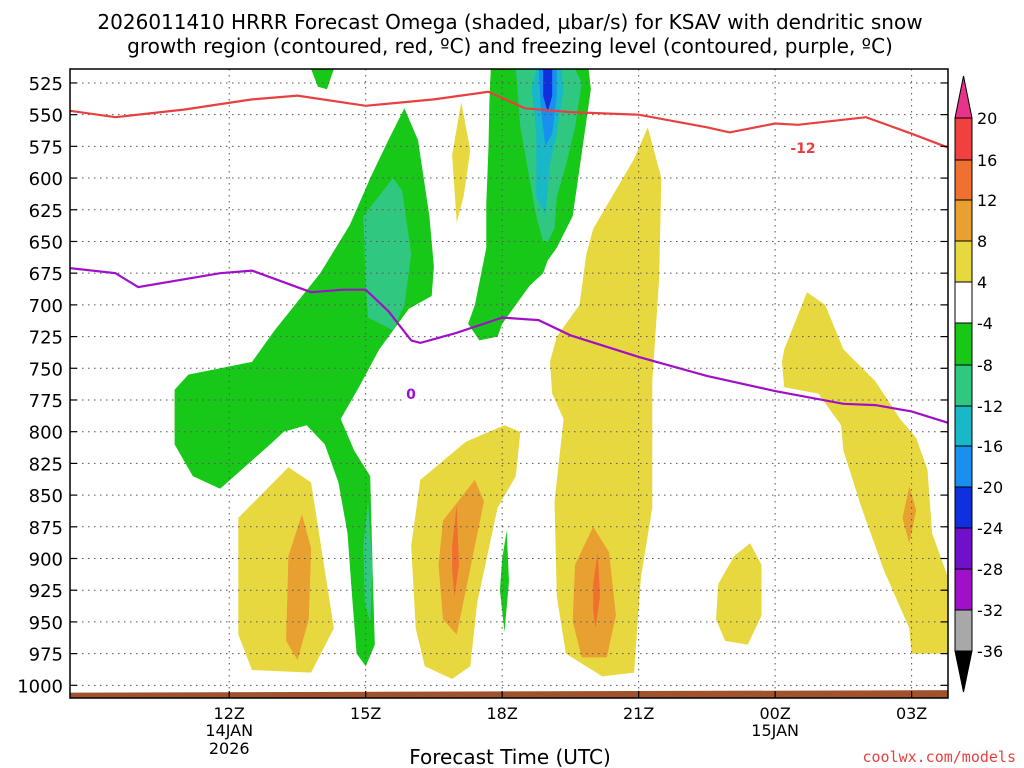 The height and width of the screenshot is (768, 1024). I want to click on colorbar-label: 4, so click(982, 282).